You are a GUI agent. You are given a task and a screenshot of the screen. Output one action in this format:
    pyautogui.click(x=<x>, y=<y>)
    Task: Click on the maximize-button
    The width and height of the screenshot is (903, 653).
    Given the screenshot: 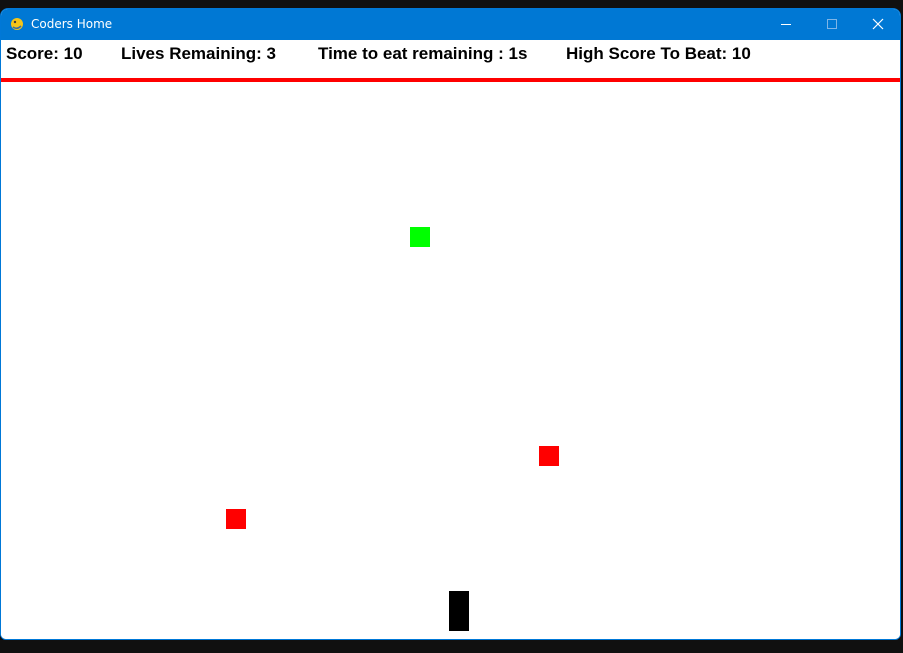 What is the action you would take?
    pyautogui.click(x=832, y=24)
    